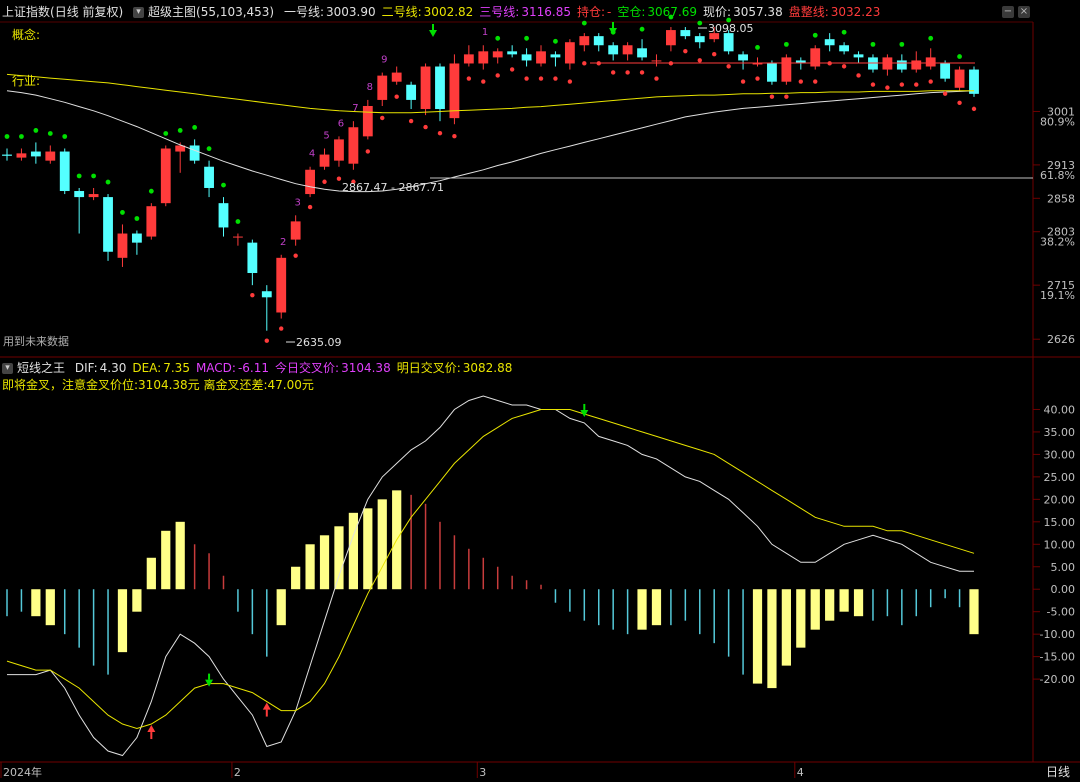  I want to click on macd-item-2: MACD: -6.11, so click(232, 368).